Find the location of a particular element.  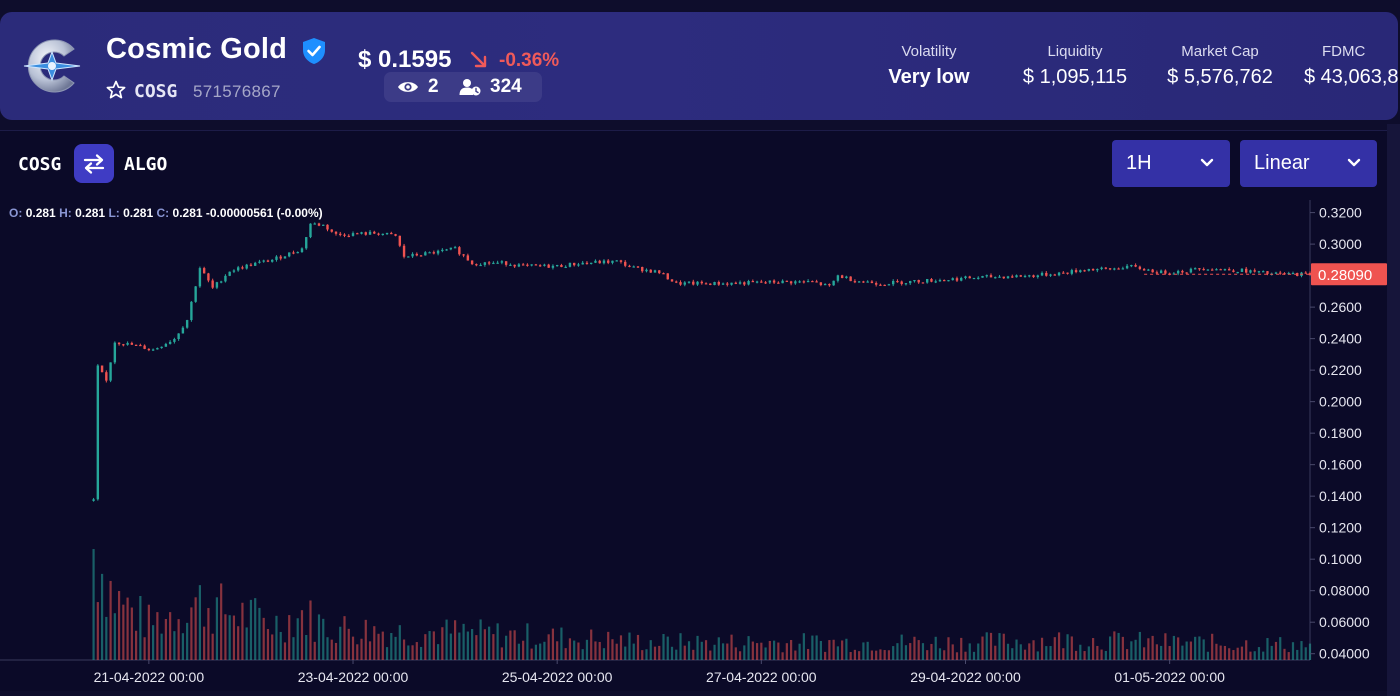

x-tick-label: 21-04-2022 00:00 is located at coordinates (149, 677).